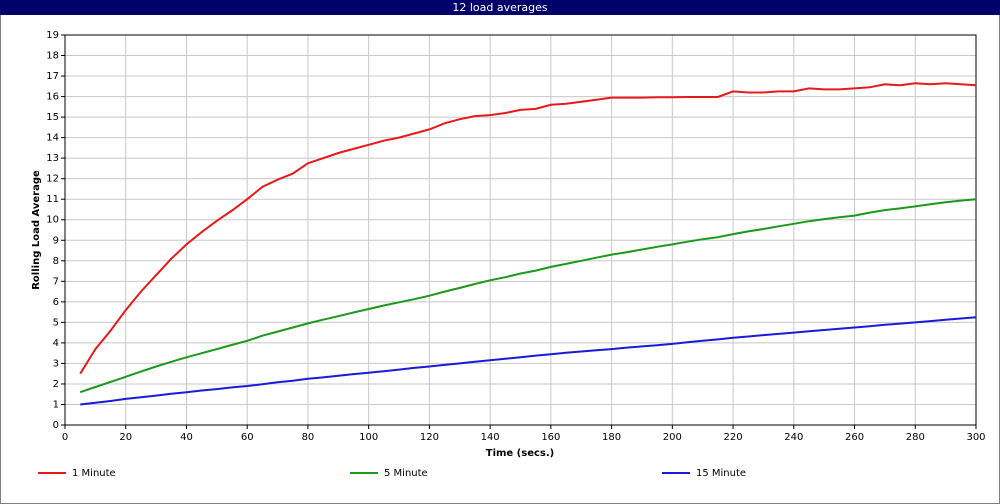  What do you see at coordinates (94, 473) in the screenshot?
I see `legend-label: 1 Minute` at bounding box center [94, 473].